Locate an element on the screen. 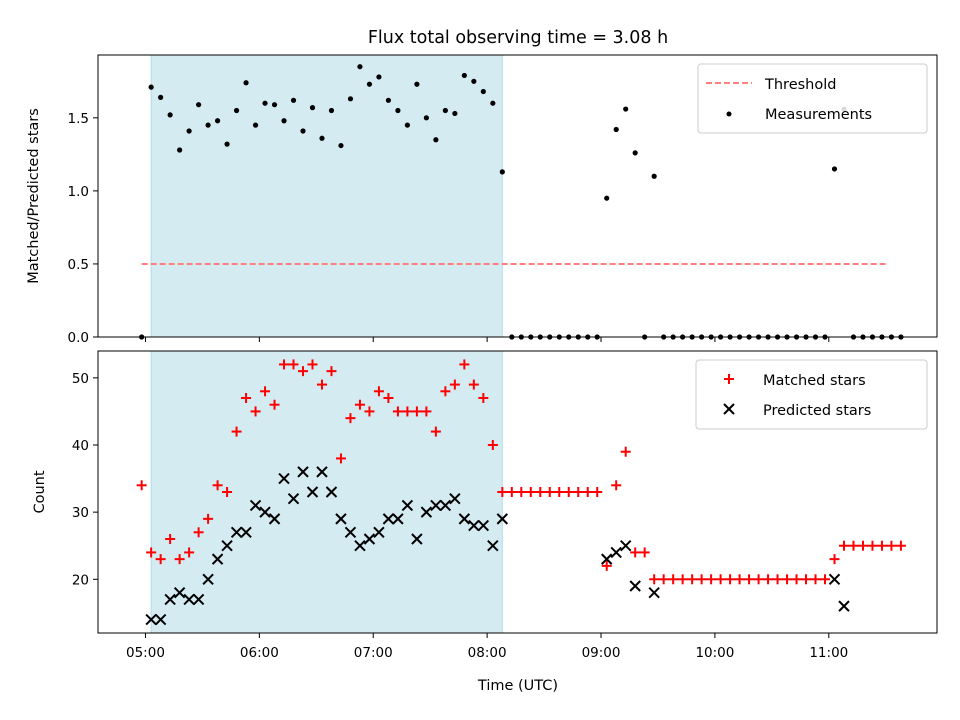  x-tick-label: 08:00 is located at coordinates (487, 653).